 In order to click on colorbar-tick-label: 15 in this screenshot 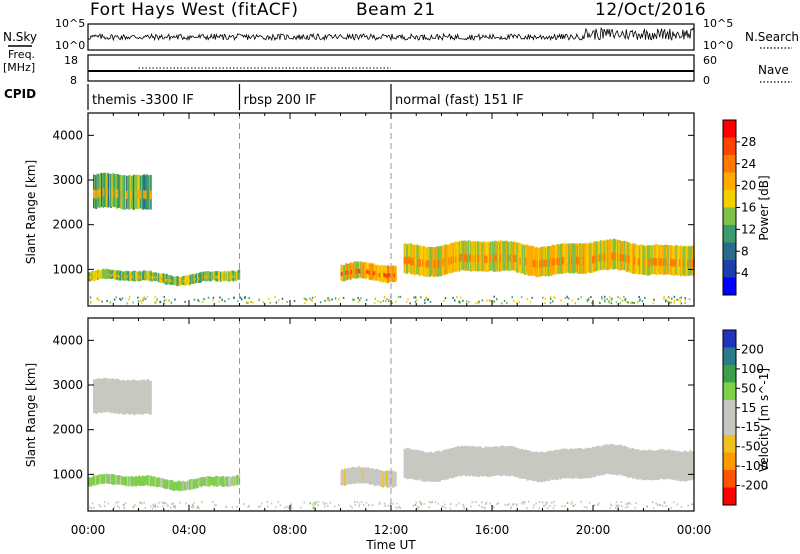, I will do `click(748, 408)`.